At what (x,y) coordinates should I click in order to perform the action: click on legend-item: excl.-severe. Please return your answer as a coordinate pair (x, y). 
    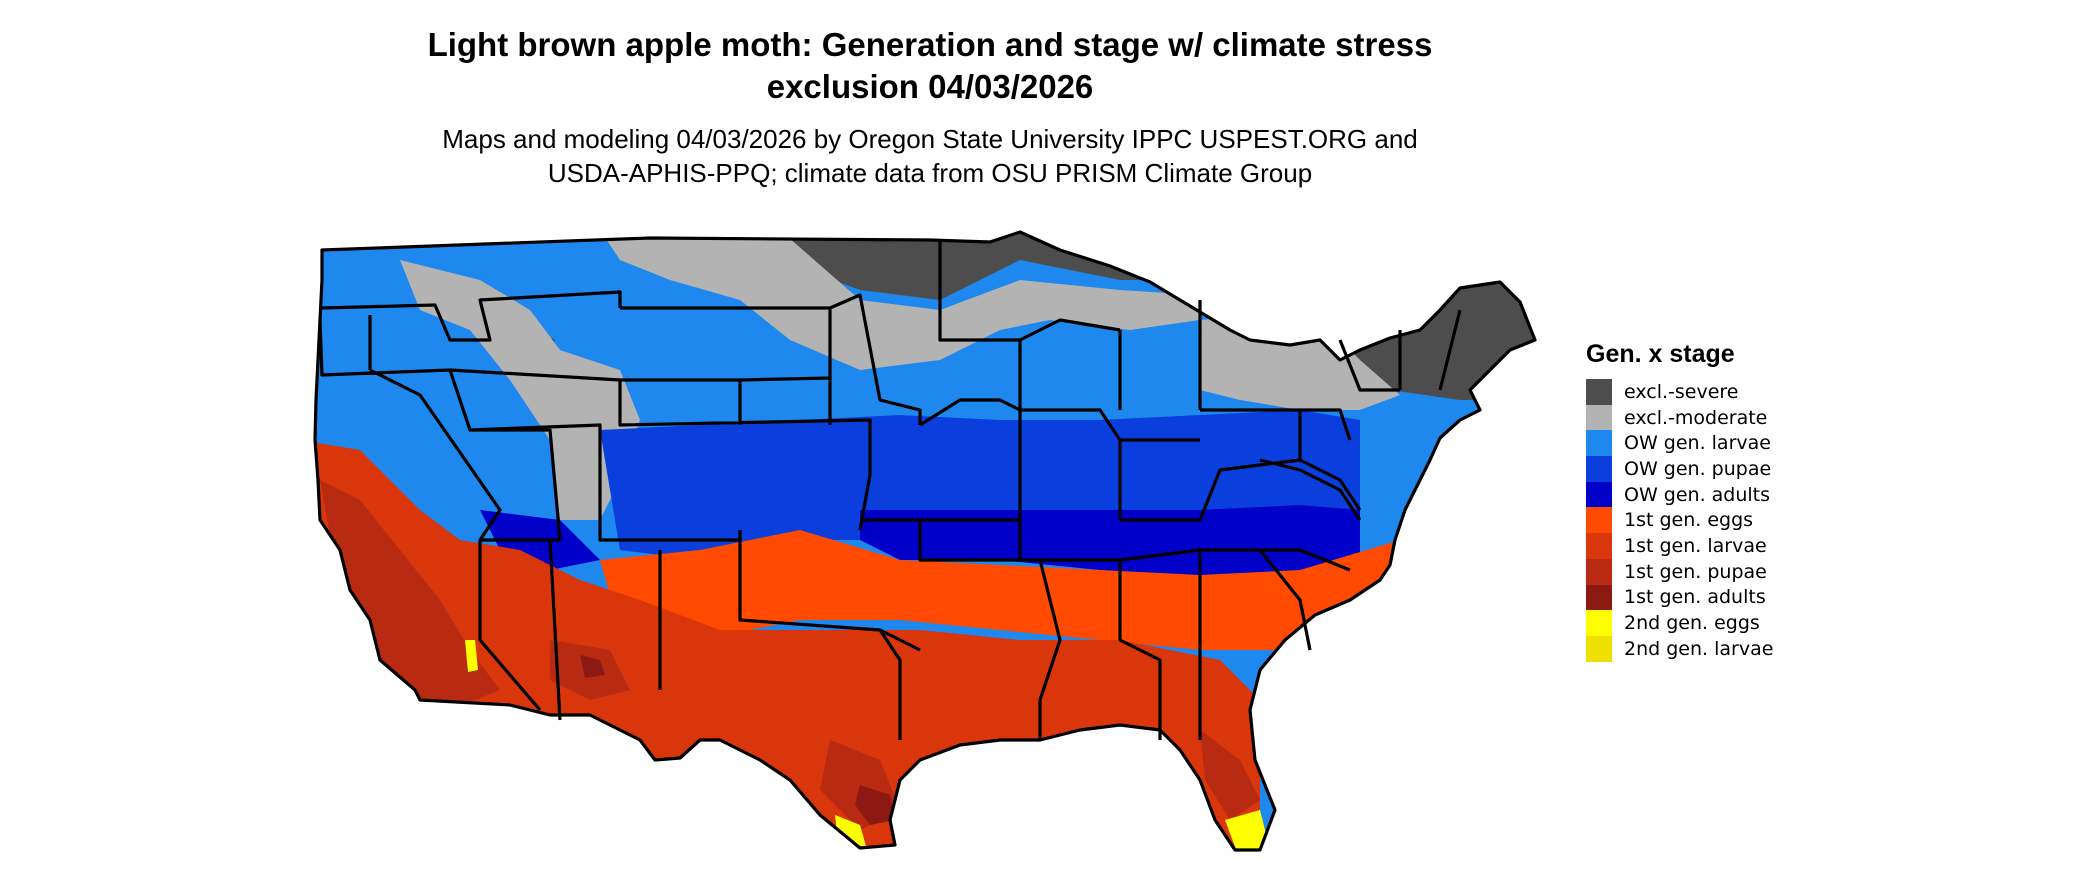
    Looking at the image, I should click on (1679, 392).